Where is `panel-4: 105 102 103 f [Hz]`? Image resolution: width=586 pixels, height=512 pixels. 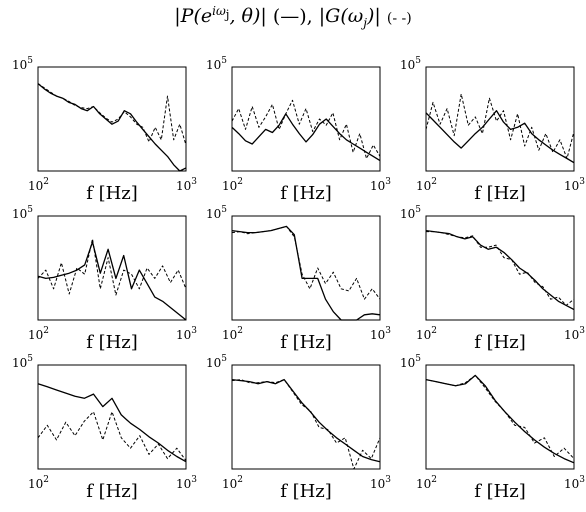 panel-4: 105 102 103 f [Hz] is located at coordinates (104, 279).